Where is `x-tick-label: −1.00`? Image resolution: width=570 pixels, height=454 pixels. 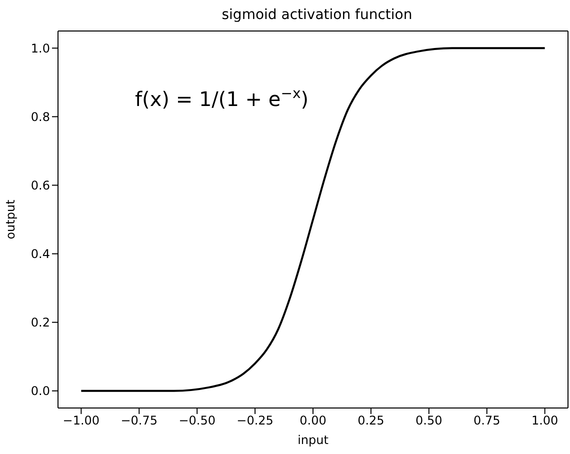
x-tick-label: −1.00 is located at coordinates (81, 421).